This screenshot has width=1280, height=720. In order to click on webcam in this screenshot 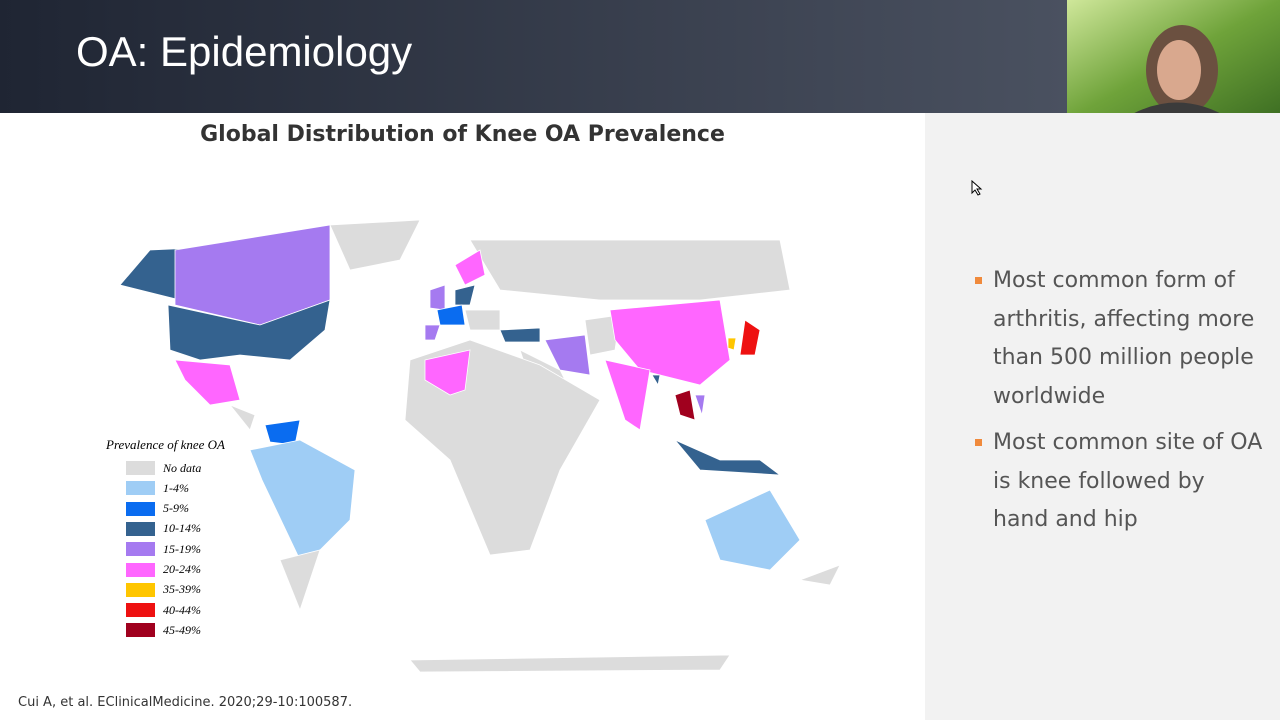, I will do `click(1173, 60)`.